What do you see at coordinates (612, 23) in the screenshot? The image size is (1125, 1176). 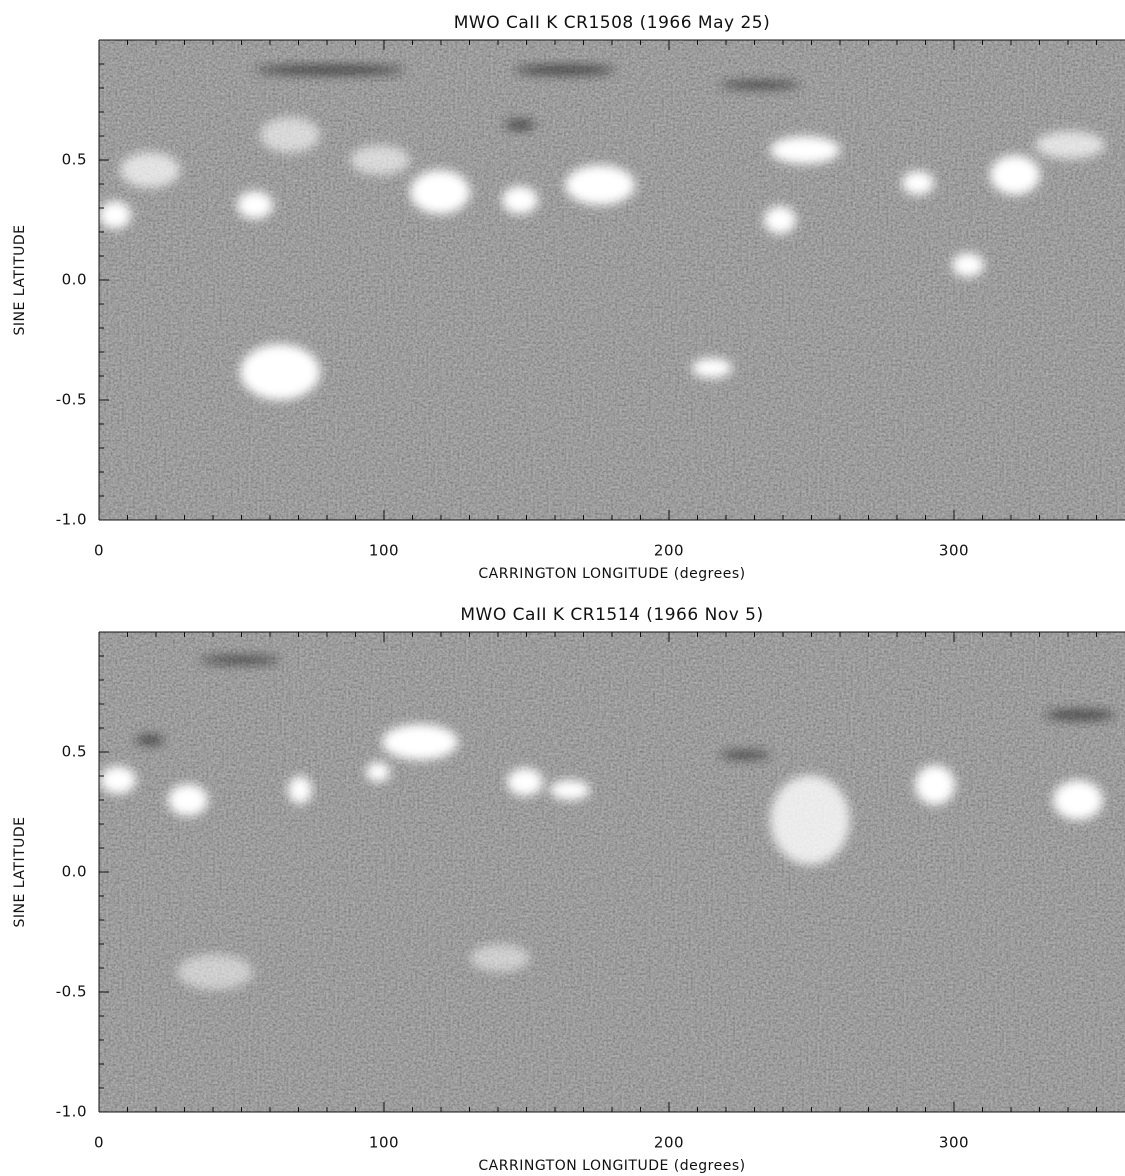 I see `chart-title: MWO CaII K CR1508 (1966 May 25)` at bounding box center [612, 23].